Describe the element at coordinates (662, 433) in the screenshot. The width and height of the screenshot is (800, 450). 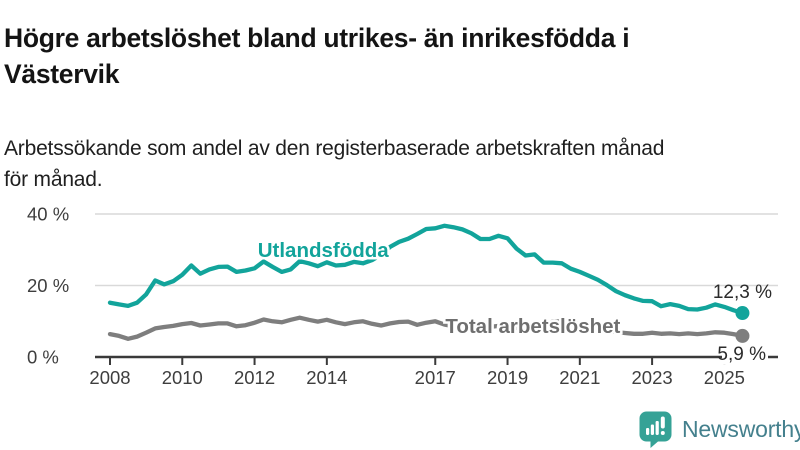
I see `exclamation-dot` at that location.